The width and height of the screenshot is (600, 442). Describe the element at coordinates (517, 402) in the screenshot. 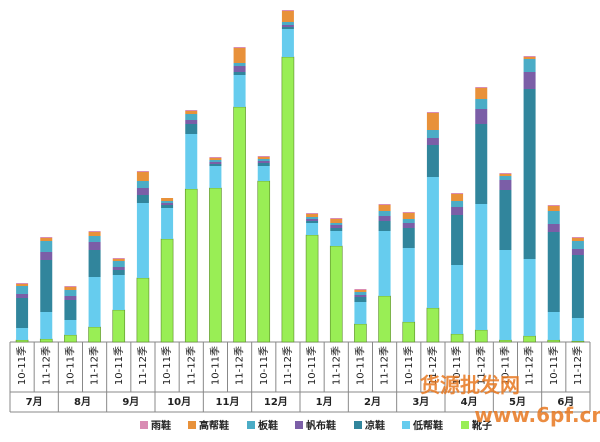

I see `group-label: 5月` at that location.